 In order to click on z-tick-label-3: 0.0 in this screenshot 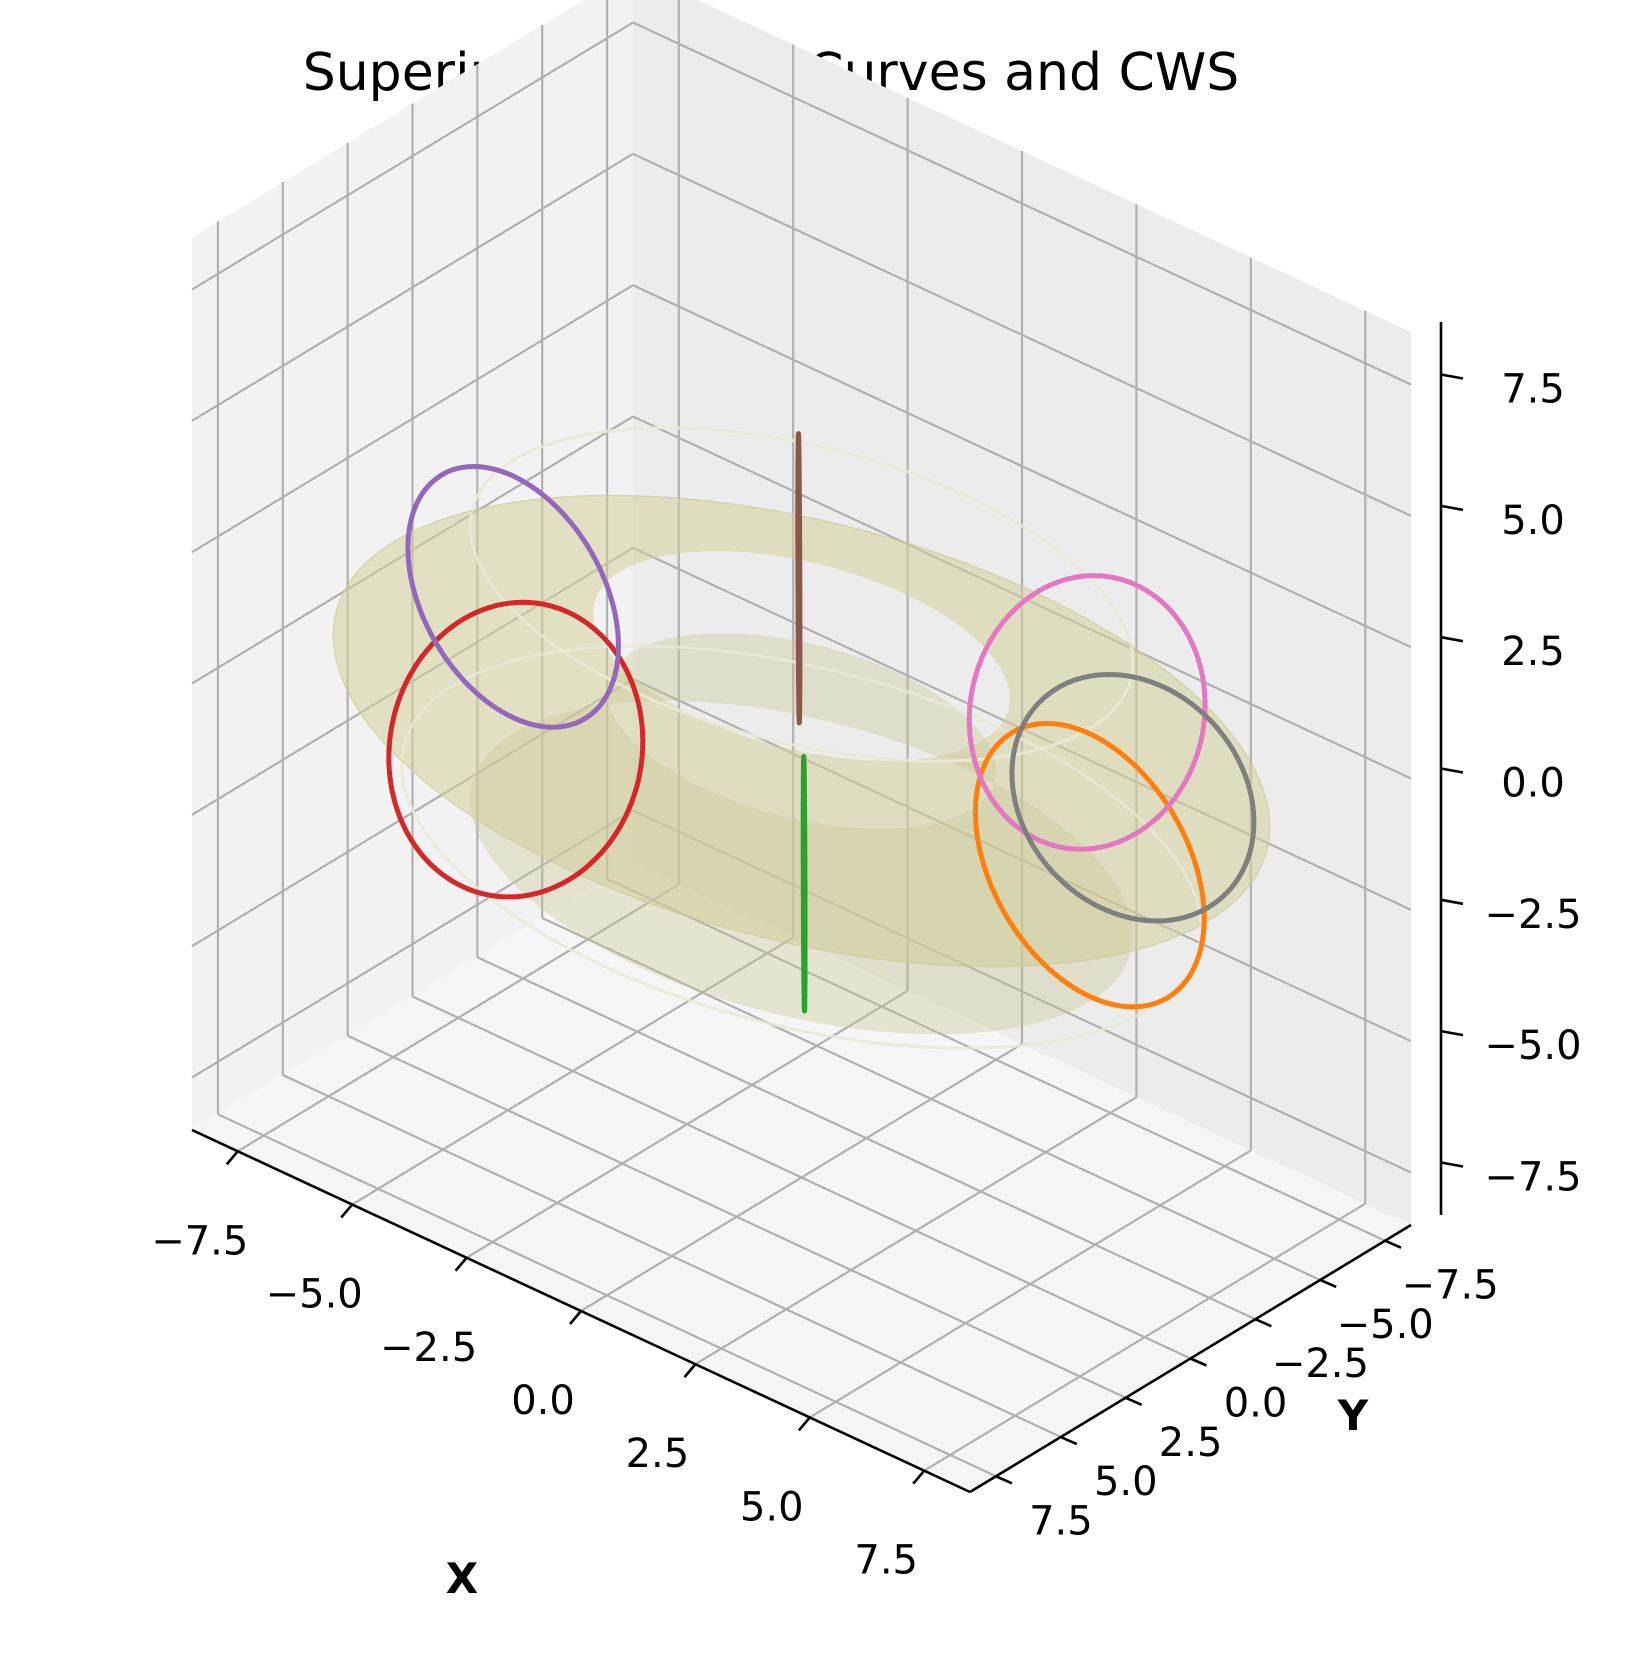, I will do `click(1533, 784)`.